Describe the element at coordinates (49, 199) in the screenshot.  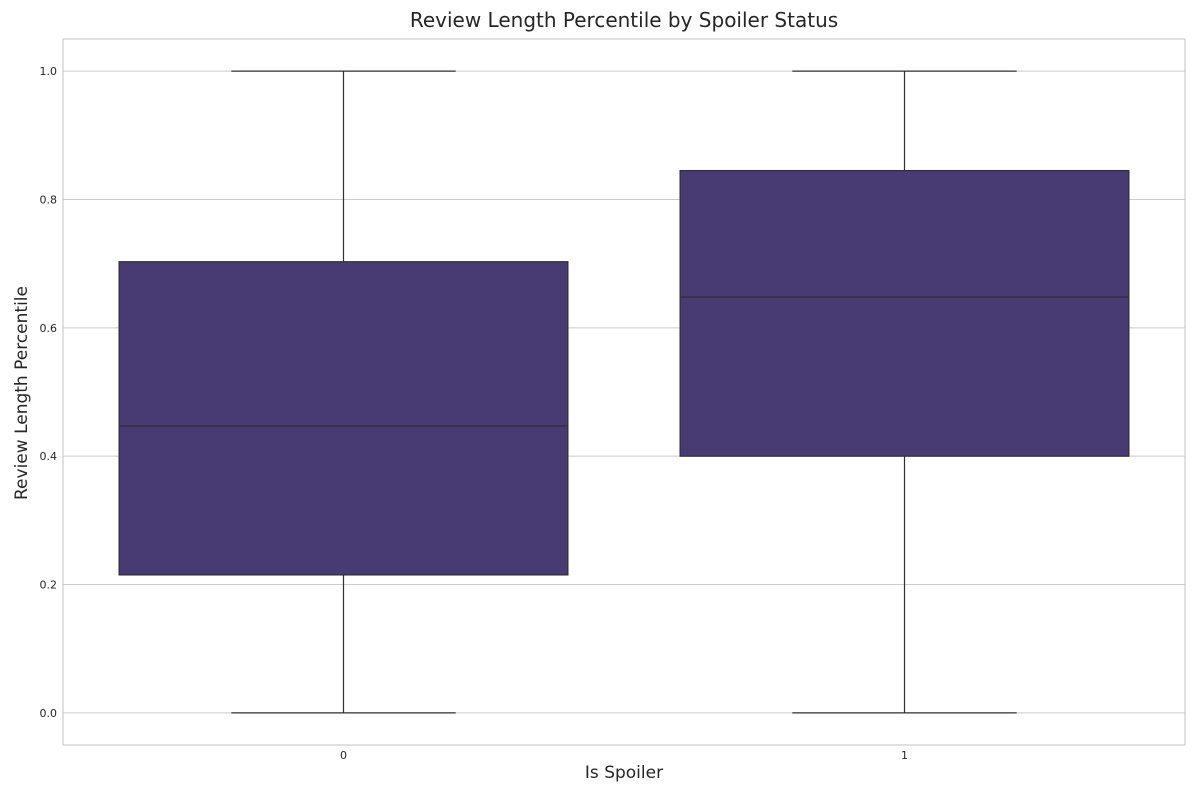
I see `y-tick-label: 0.8` at that location.